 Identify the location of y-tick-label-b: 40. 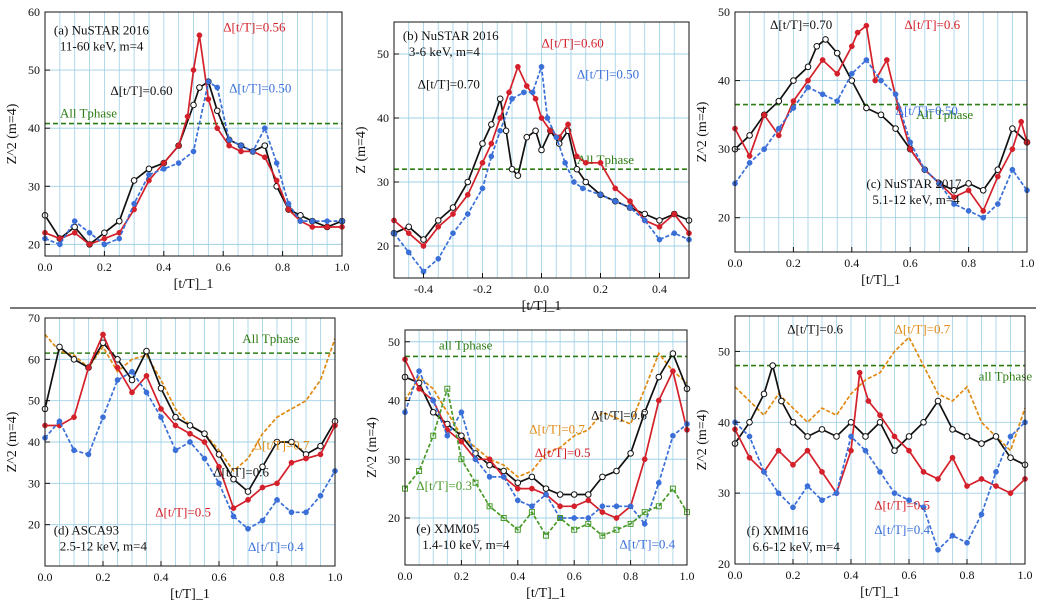
(383, 118).